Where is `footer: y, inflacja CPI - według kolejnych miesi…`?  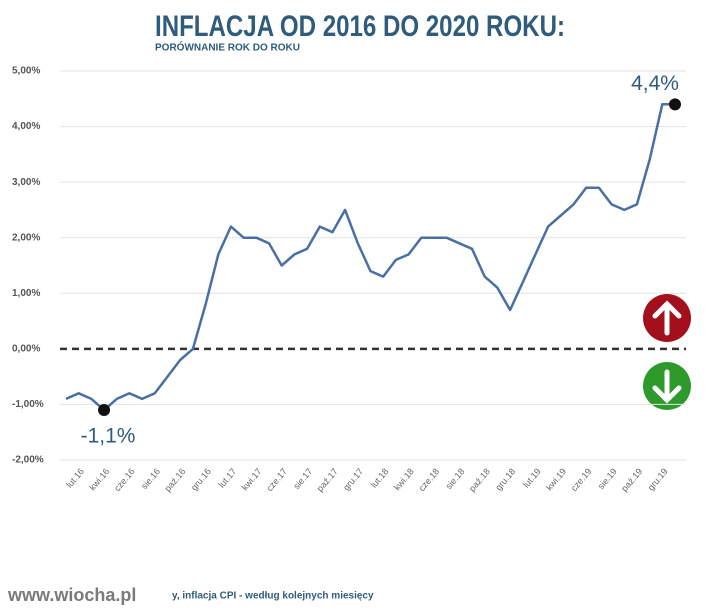
footer: y, inflacja CPI - według kolejnych miesi… is located at coordinates (273, 596).